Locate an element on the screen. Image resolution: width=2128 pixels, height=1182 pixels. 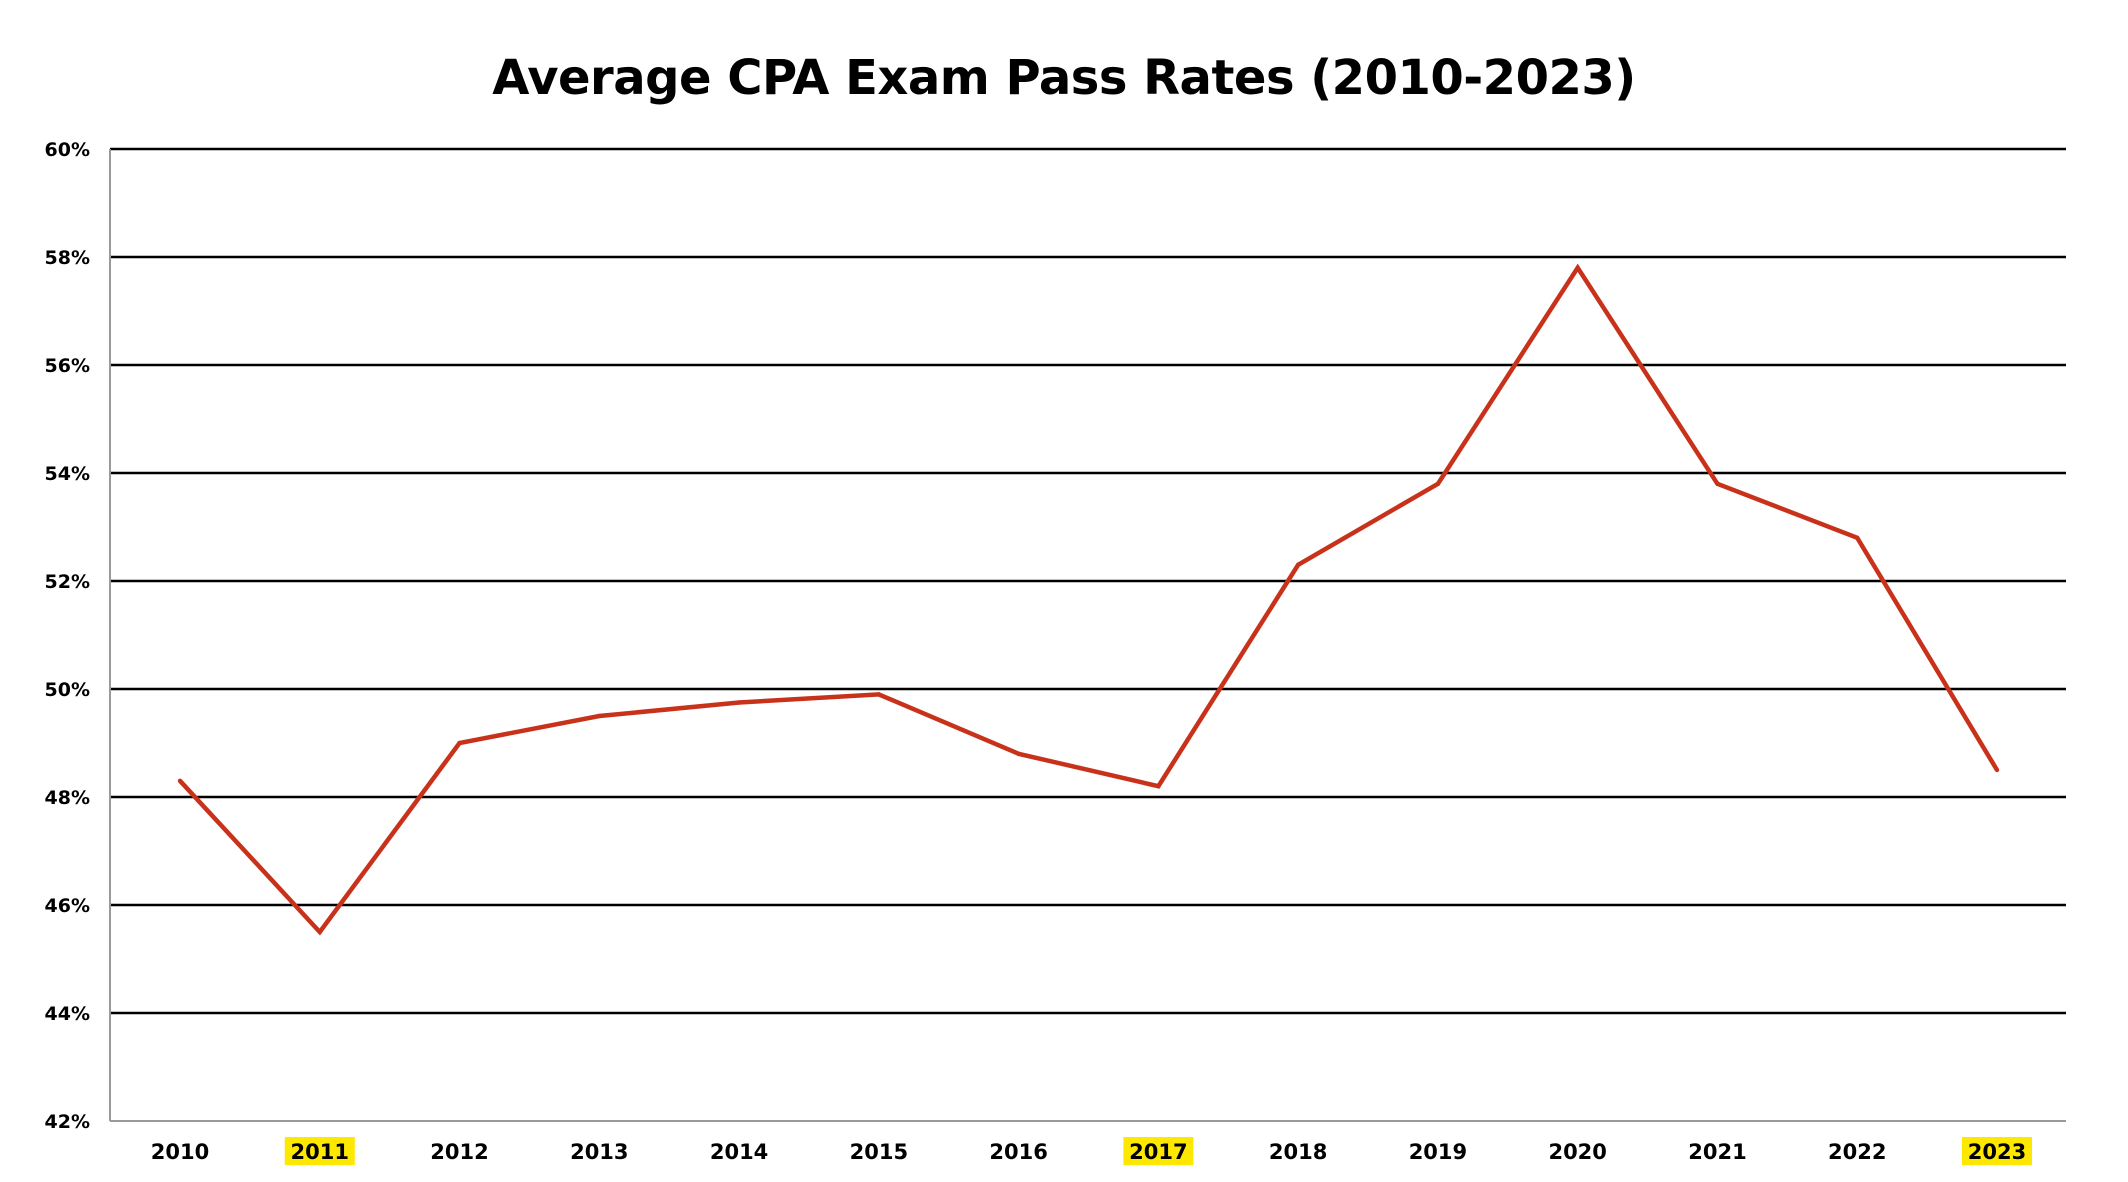
x-tick-label: 2011 is located at coordinates (320, 1152).